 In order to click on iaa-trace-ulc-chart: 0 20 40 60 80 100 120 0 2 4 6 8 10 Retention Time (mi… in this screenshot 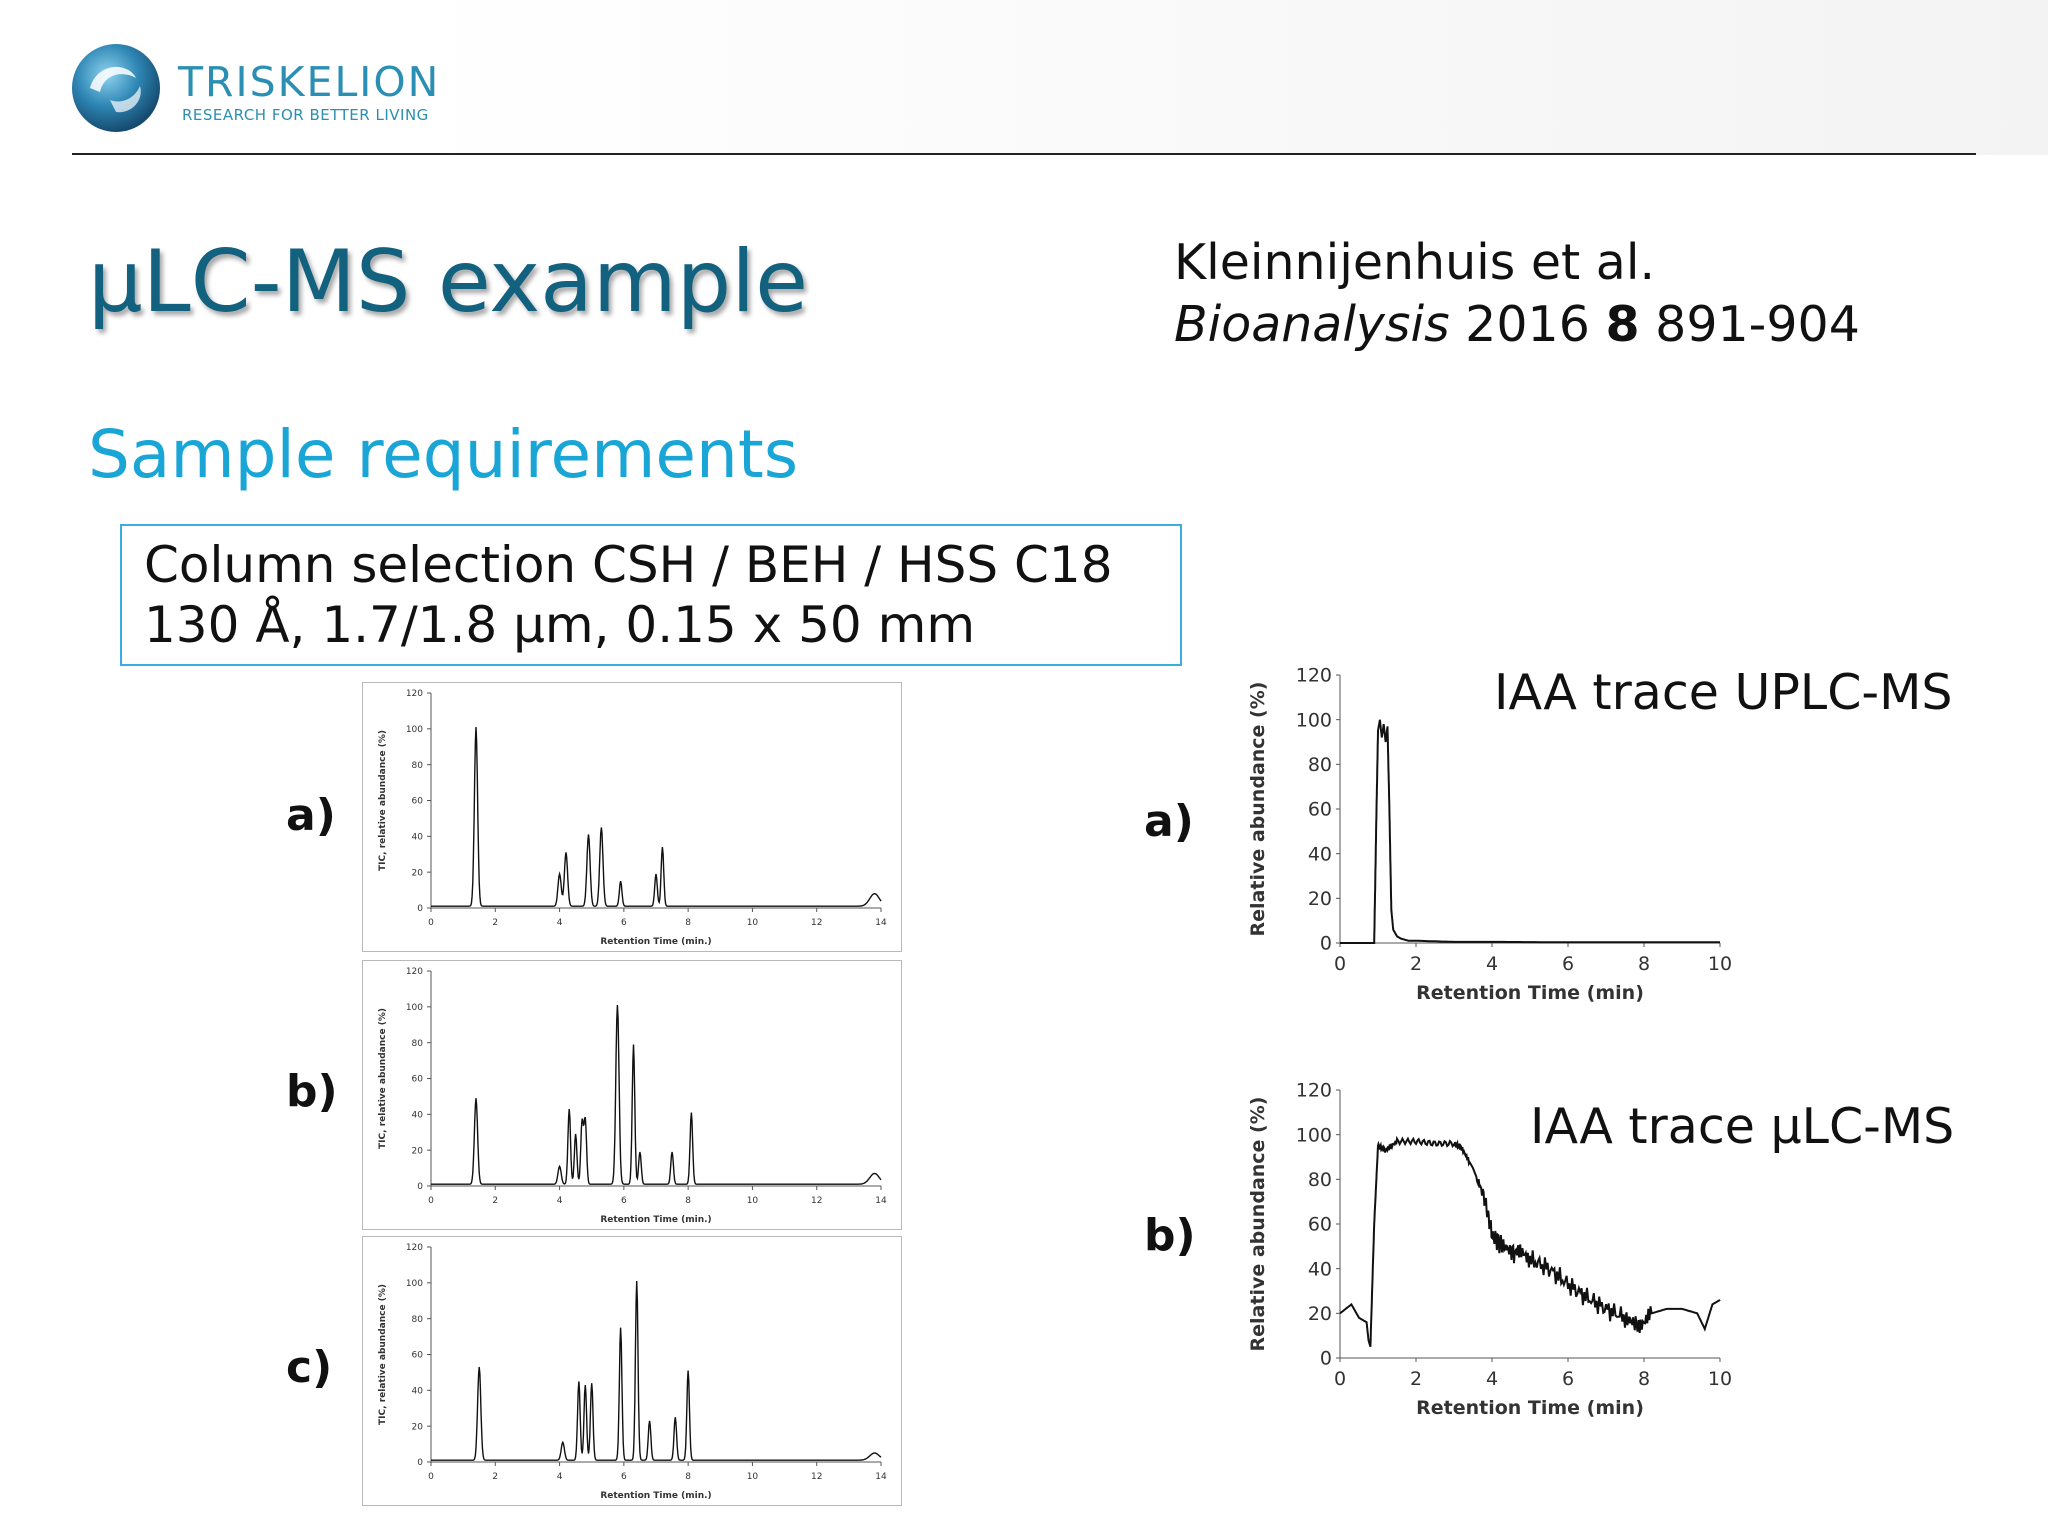, I will do `click(1520, 1260)`.